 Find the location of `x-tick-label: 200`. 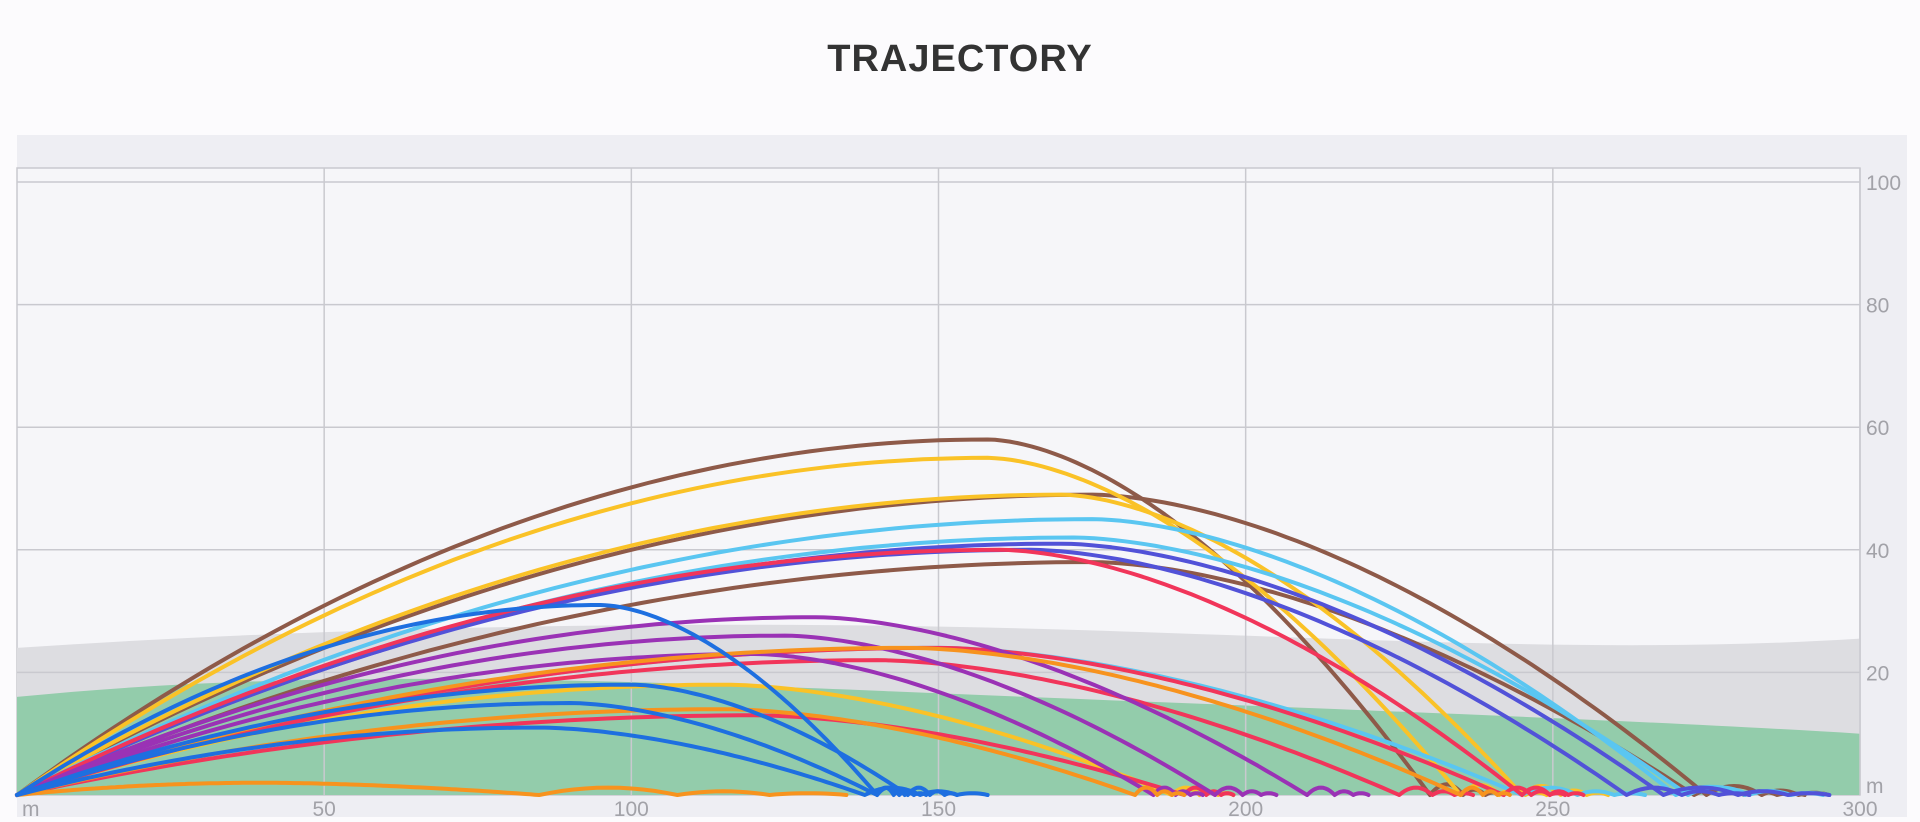

x-tick-label: 200 is located at coordinates (1245, 807).